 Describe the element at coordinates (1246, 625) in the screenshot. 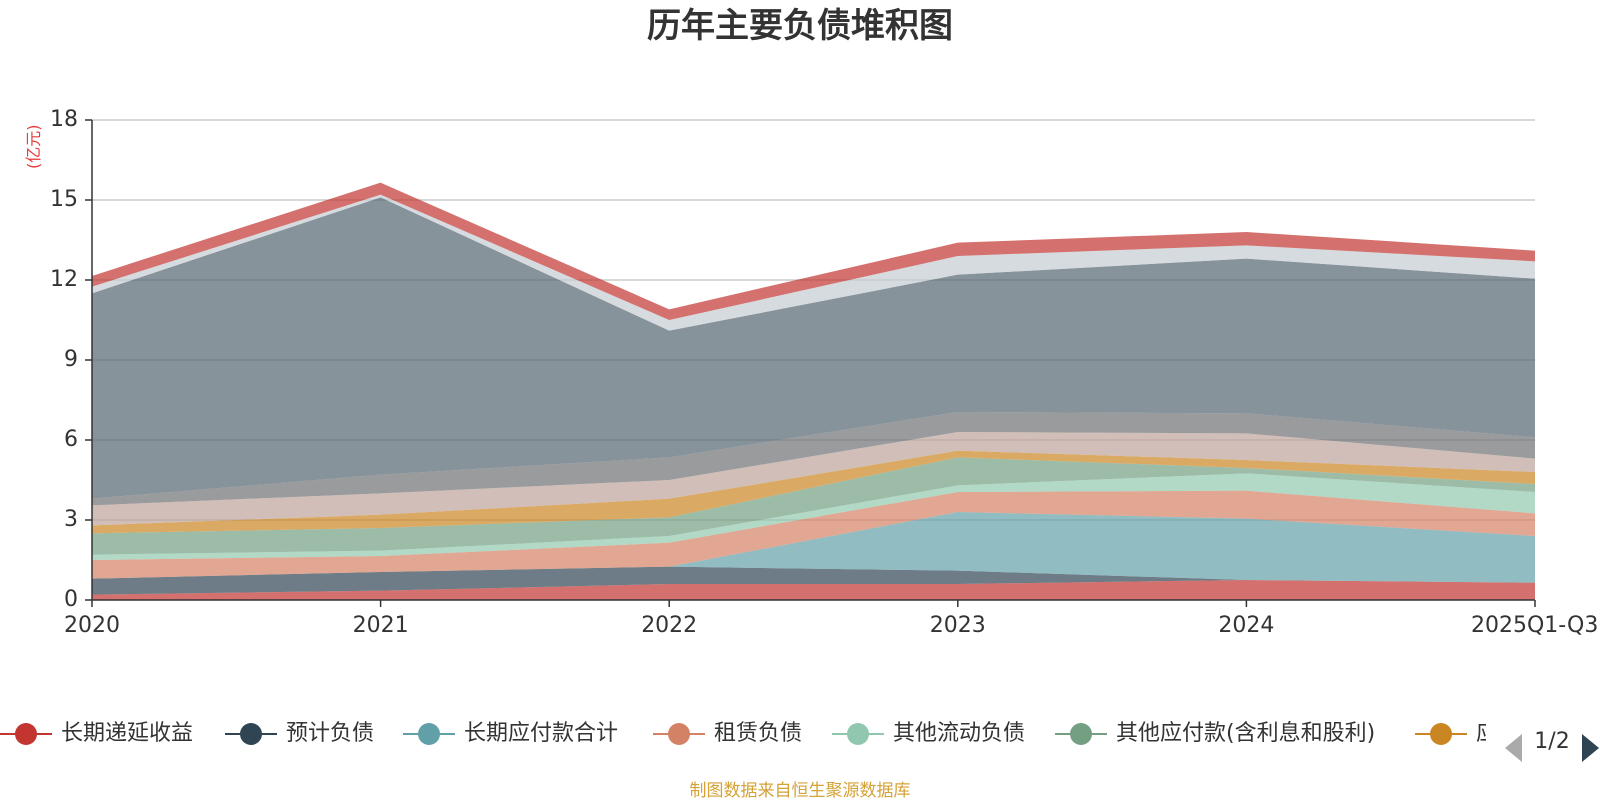

I see `x-tick-label: 2024` at that location.